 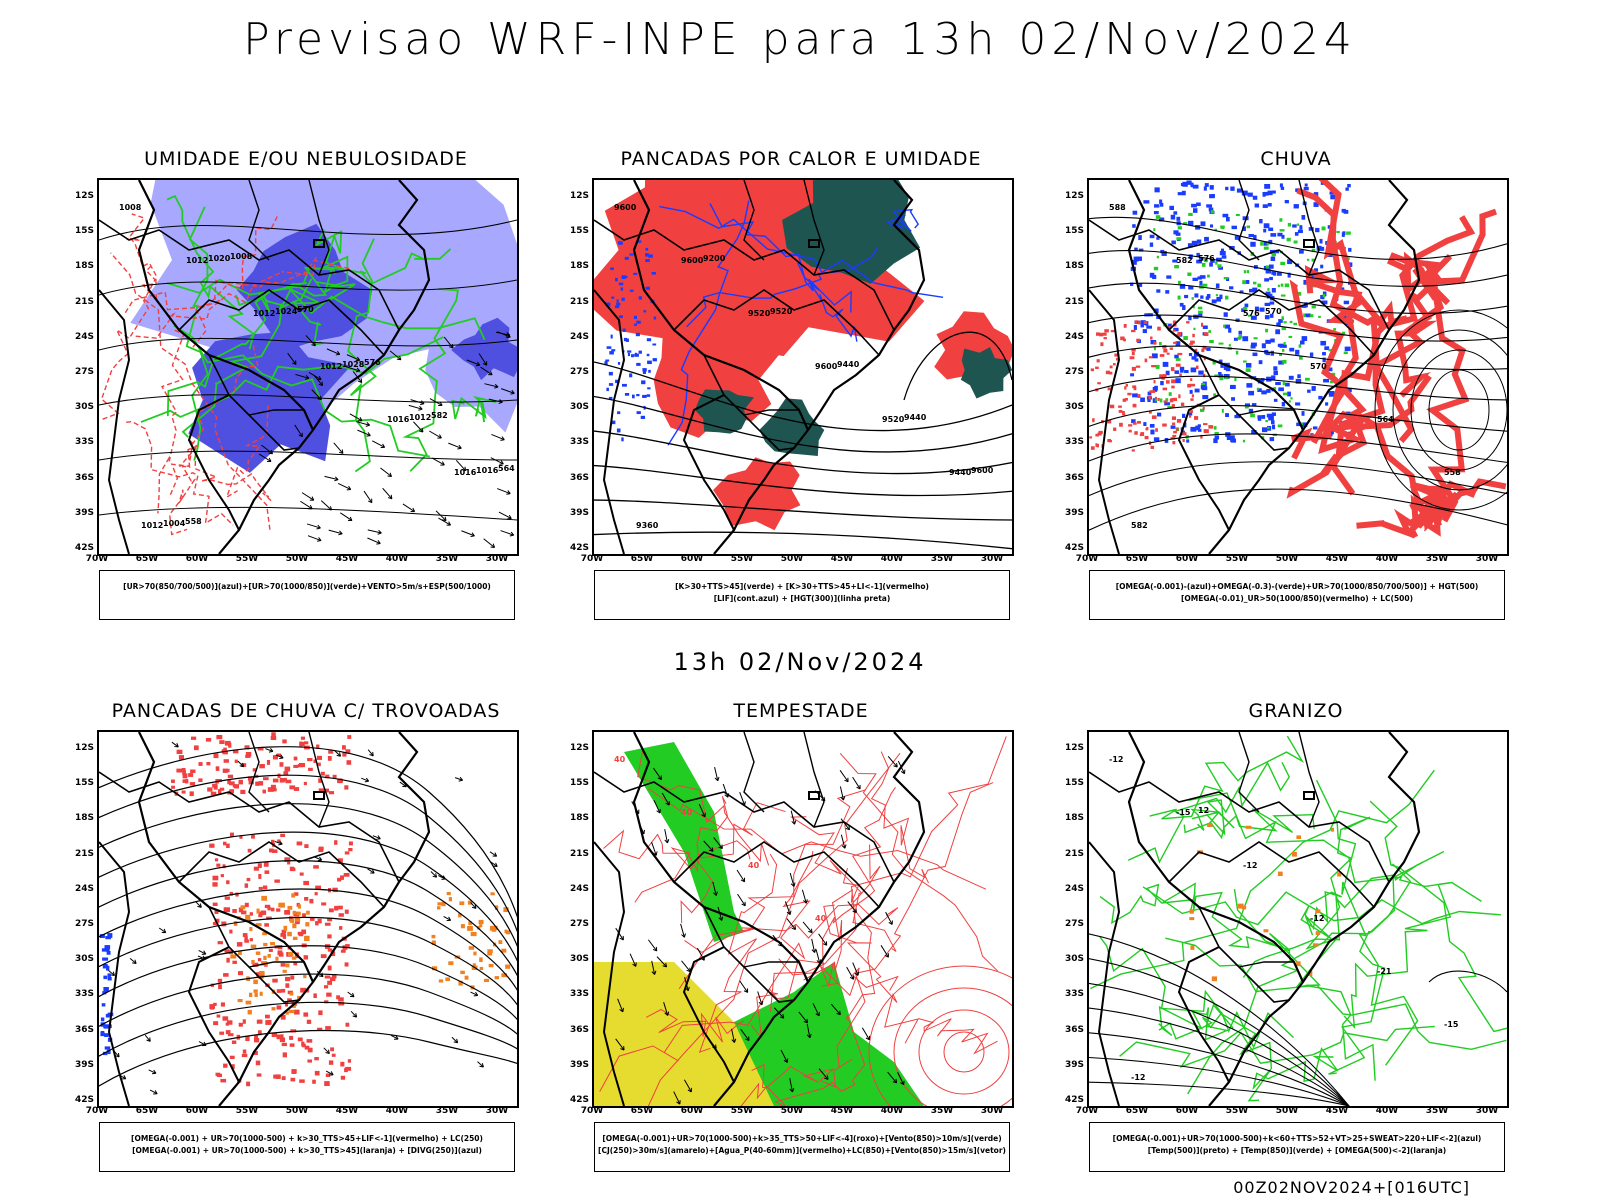 I want to click on contour-label: 1016, so click(x=465, y=472).